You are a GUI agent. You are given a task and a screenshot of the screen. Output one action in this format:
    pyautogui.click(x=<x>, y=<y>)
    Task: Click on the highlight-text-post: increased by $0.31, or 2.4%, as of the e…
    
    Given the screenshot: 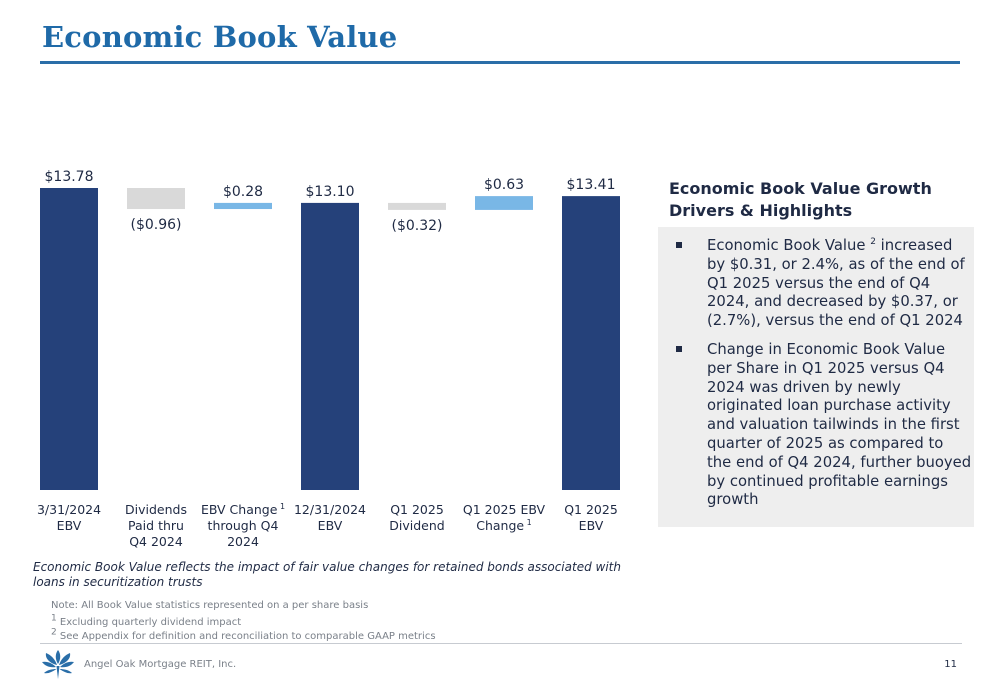 What is the action you would take?
    pyautogui.click(x=836, y=283)
    